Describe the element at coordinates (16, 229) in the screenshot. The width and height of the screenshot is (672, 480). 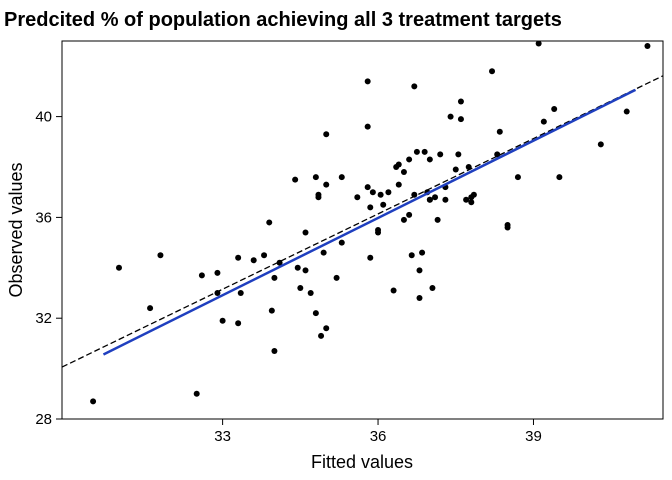
I see `y-axis-label: Observed values` at that location.